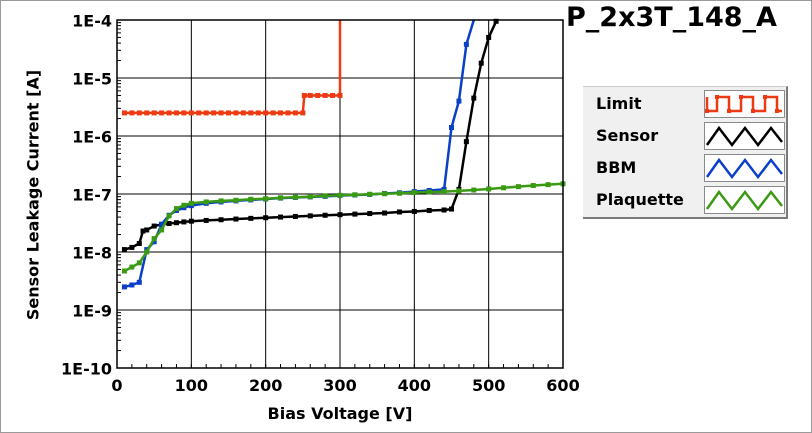 The width and height of the screenshot is (812, 433). What do you see at coordinates (414, 385) in the screenshot?
I see `x-tick-label: 400` at bounding box center [414, 385].